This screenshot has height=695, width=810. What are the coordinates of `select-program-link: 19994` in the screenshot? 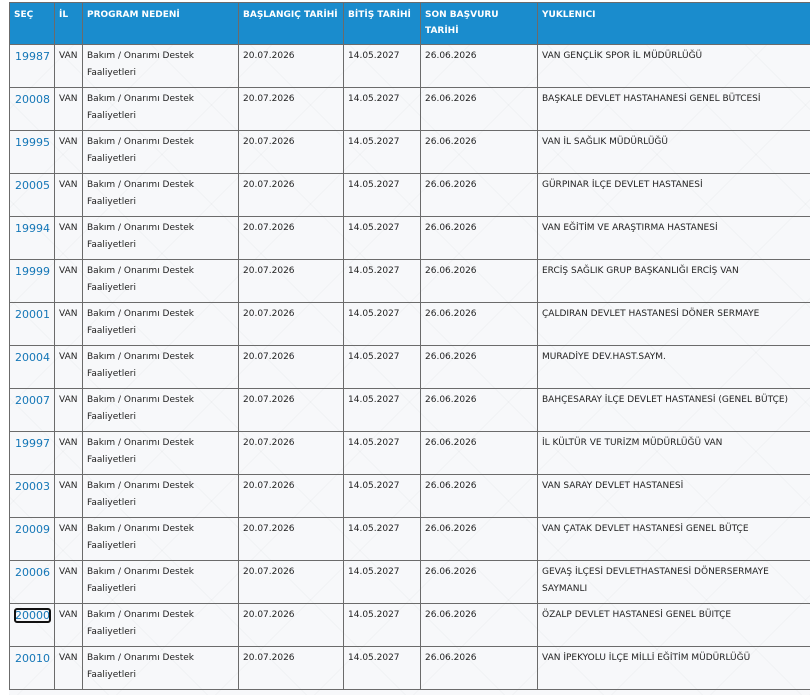 It's located at (32, 228).